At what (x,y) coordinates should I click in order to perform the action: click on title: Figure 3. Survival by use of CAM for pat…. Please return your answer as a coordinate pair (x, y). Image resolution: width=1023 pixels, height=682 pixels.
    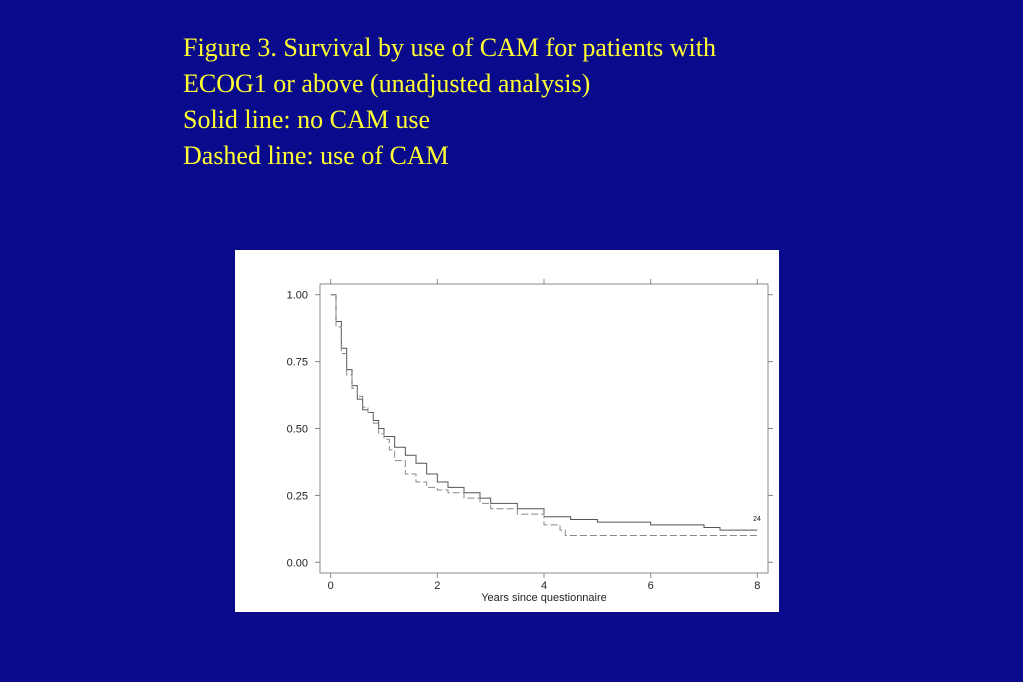
    Looking at the image, I should click on (449, 65).